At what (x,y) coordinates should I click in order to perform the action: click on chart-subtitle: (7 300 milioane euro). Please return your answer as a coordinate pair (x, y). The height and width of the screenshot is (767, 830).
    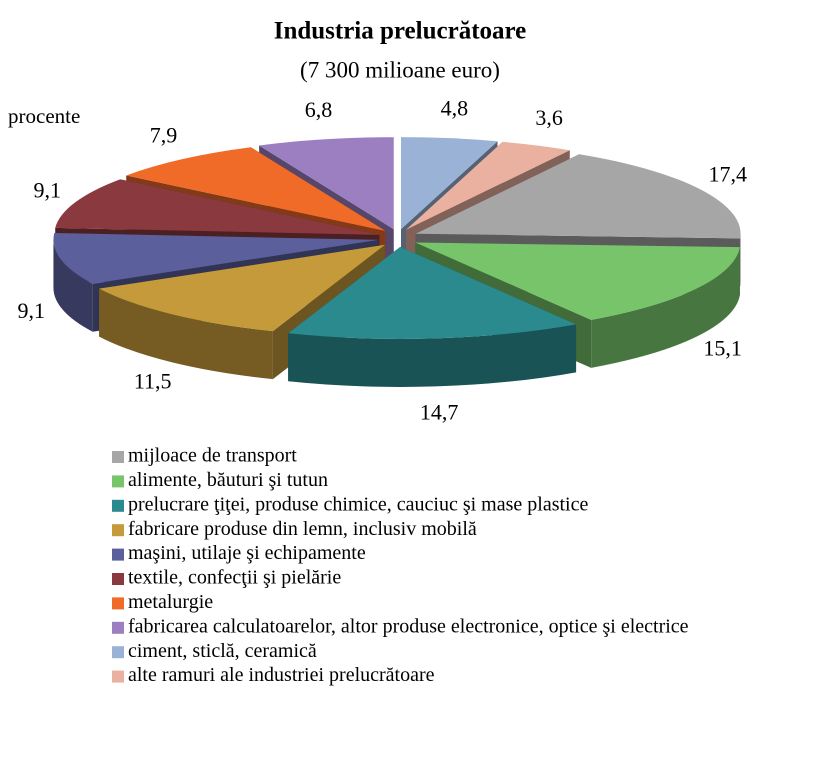
    Looking at the image, I should click on (400, 69).